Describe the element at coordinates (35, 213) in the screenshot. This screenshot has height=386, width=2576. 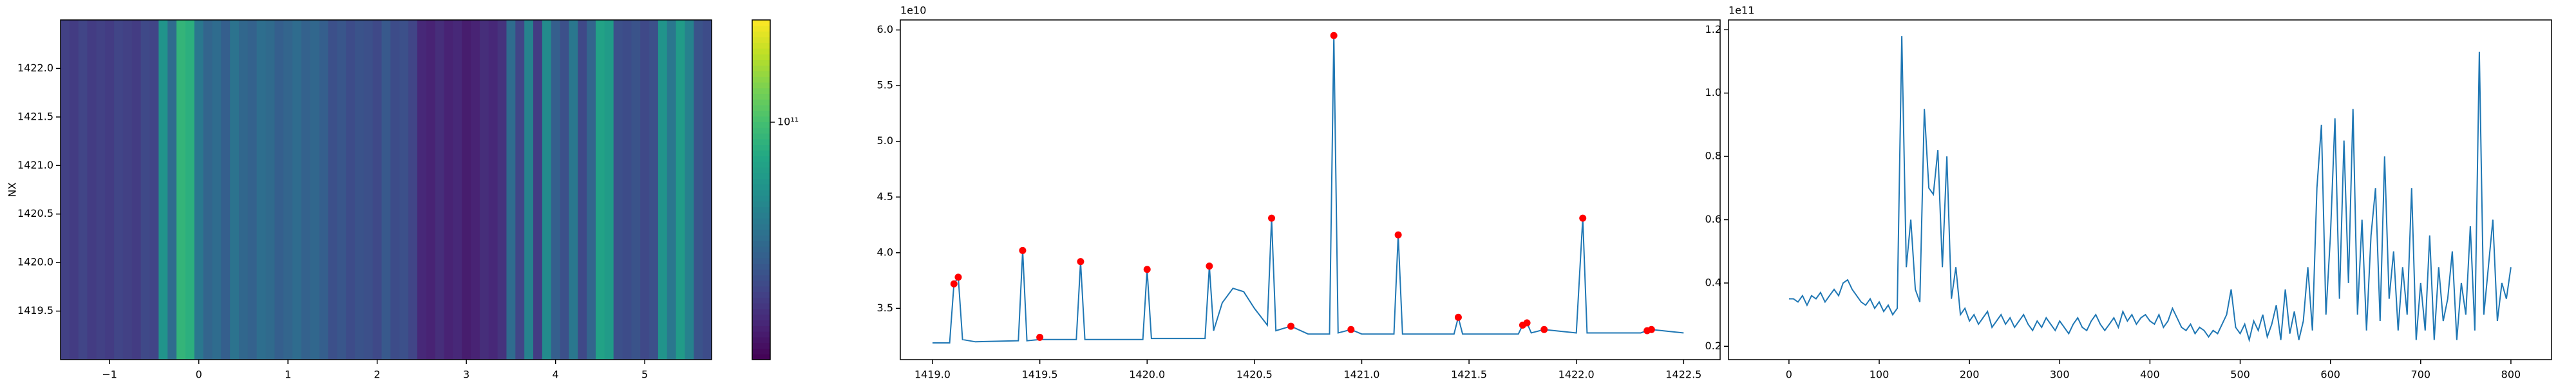
I see `y-tick-label: 1420.5` at that location.